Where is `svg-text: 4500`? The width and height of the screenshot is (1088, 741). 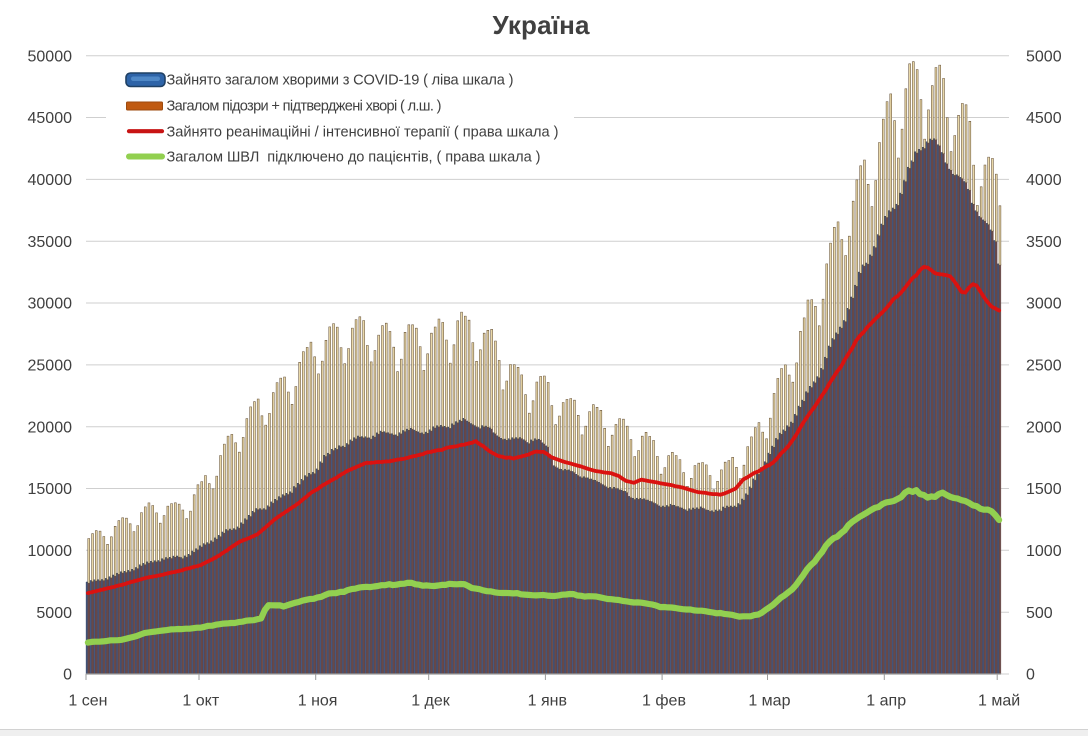 svg-text: 4500 is located at coordinates (1044, 118).